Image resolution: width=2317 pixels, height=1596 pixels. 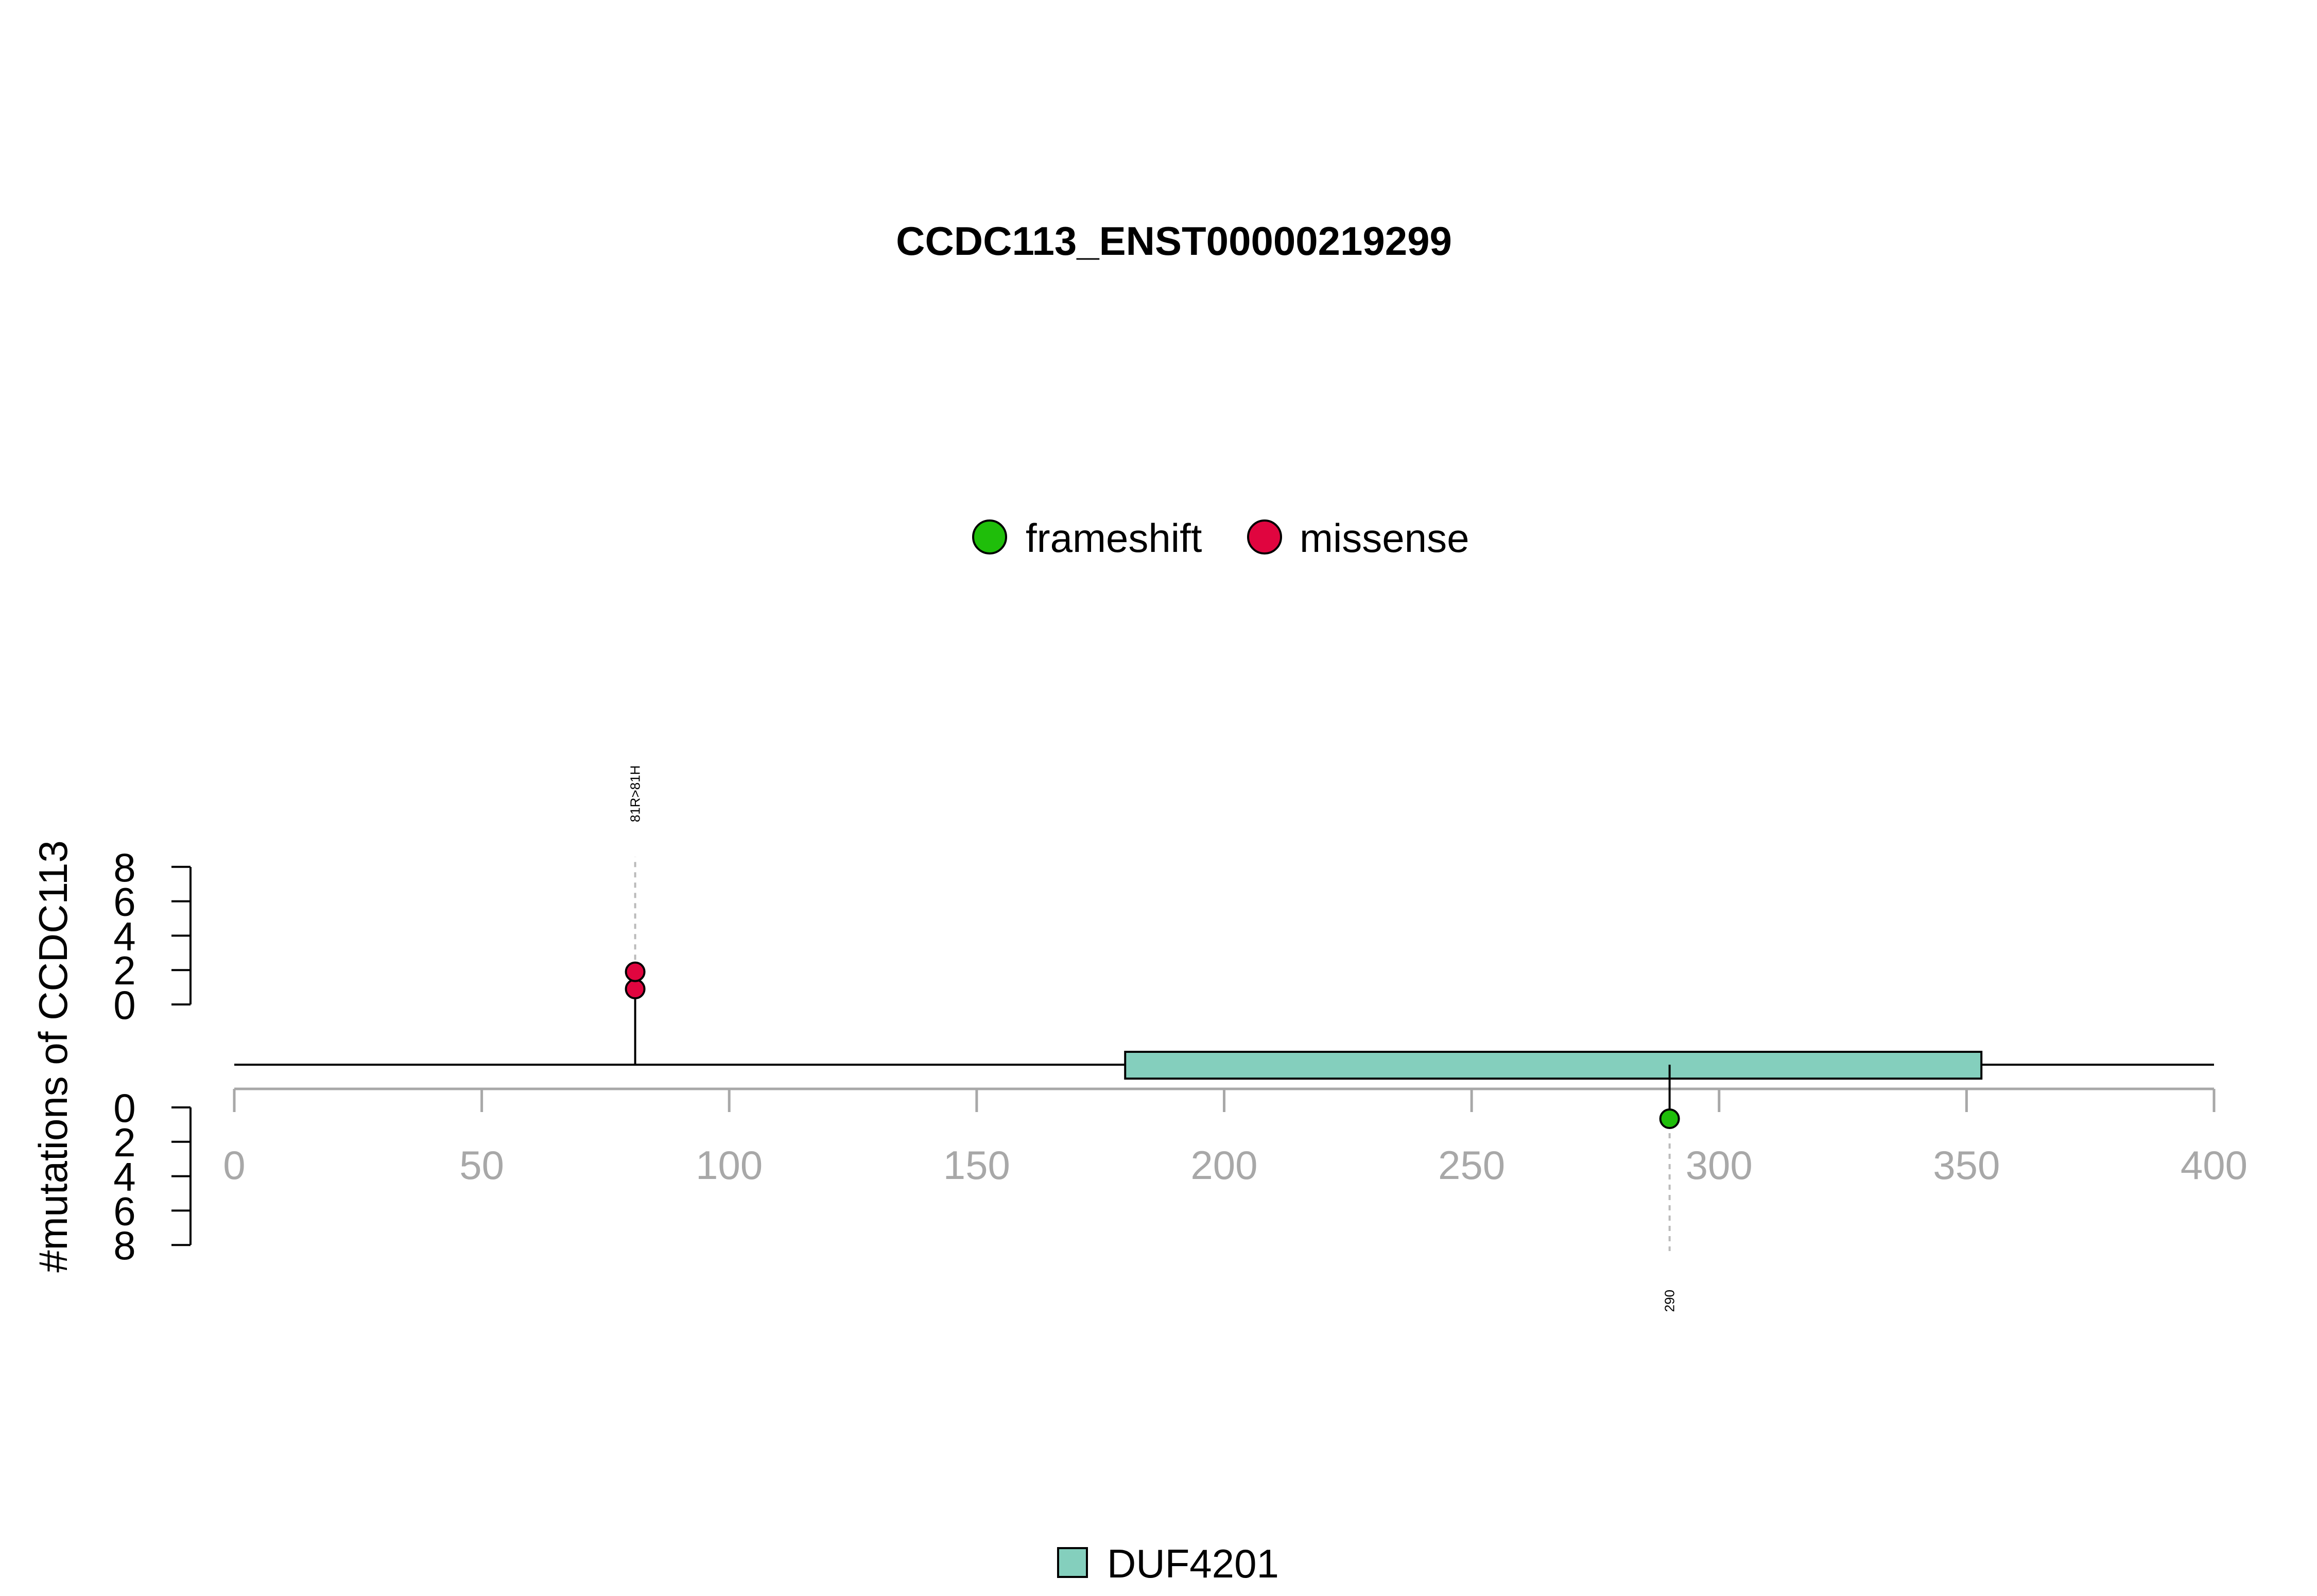 I want to click on y-tick-label-top: 0, so click(x=124, y=1005).